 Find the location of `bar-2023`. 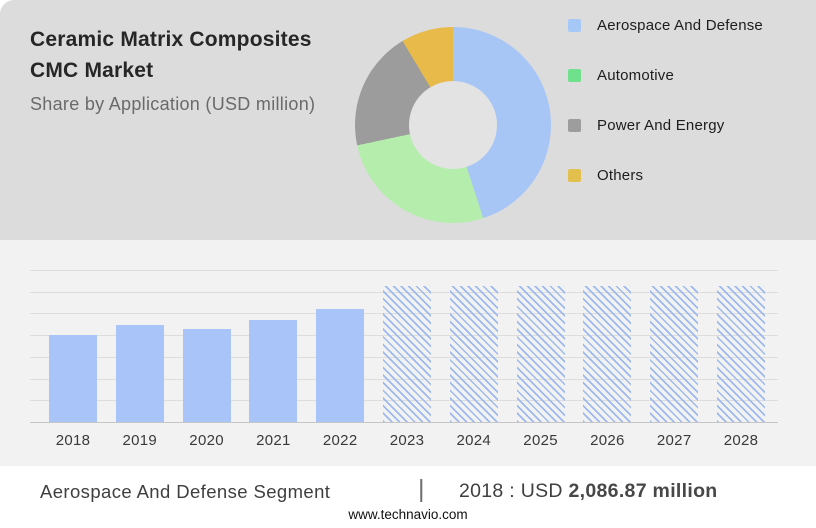

bar-2023 is located at coordinates (407, 353).